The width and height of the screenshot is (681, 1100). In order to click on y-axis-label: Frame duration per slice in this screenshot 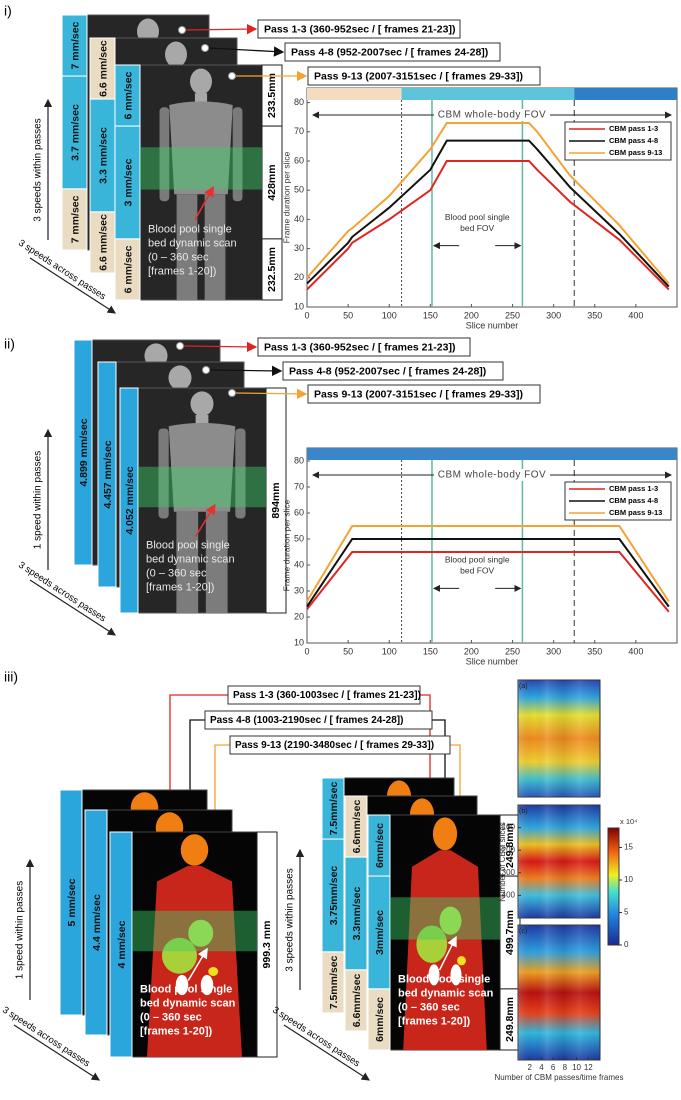, I will do `click(286, 545)`.